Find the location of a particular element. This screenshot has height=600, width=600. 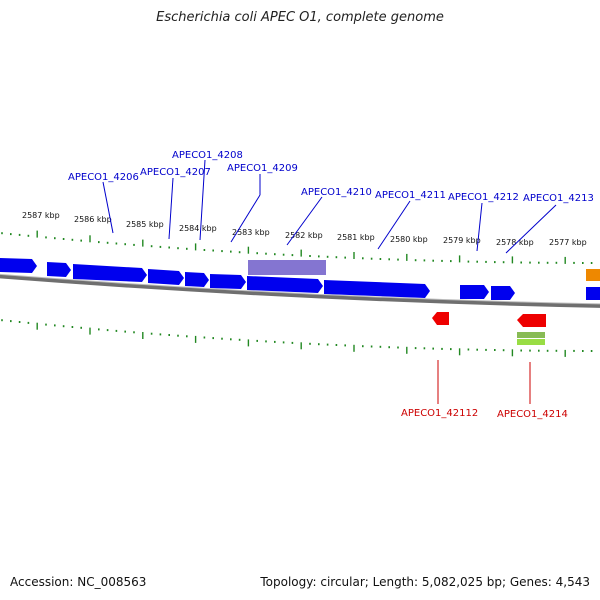

tick-label: 2586 kbp is located at coordinates (93, 219).